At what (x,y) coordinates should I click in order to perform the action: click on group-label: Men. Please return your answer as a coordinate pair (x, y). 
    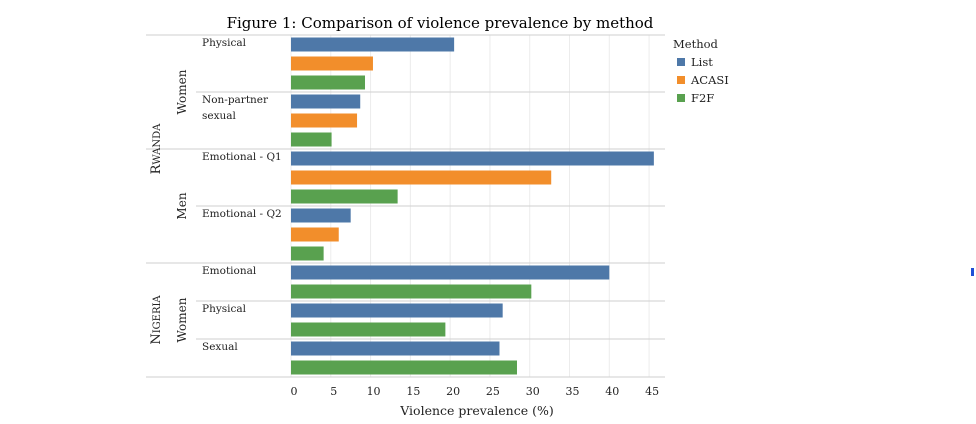
    Looking at the image, I should click on (182, 205).